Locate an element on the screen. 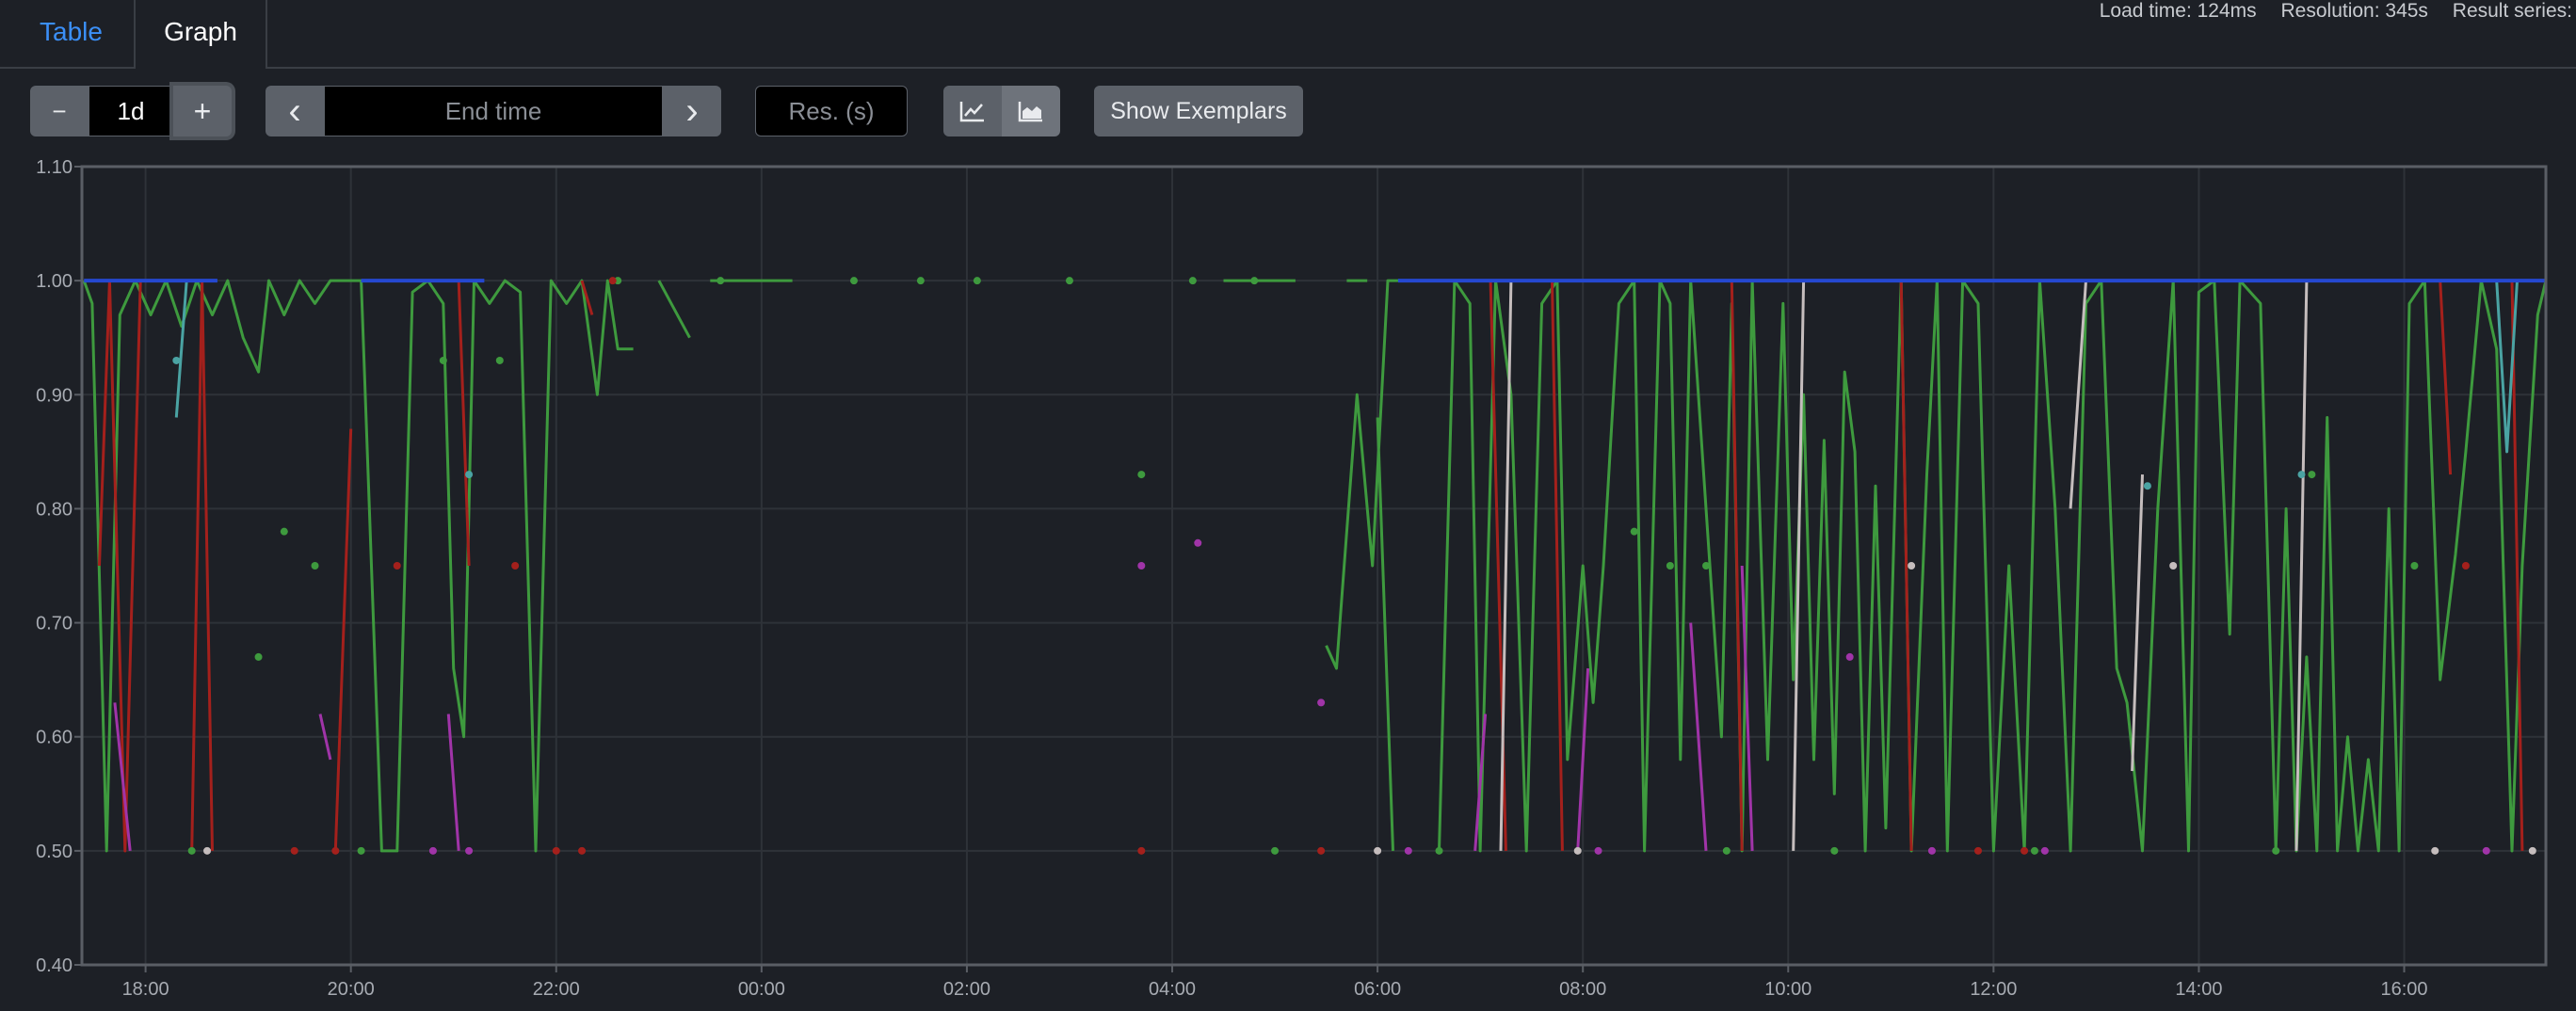 Image resolution: width=2576 pixels, height=1011 pixels. y-tick-label: 1.10 is located at coordinates (54, 168).